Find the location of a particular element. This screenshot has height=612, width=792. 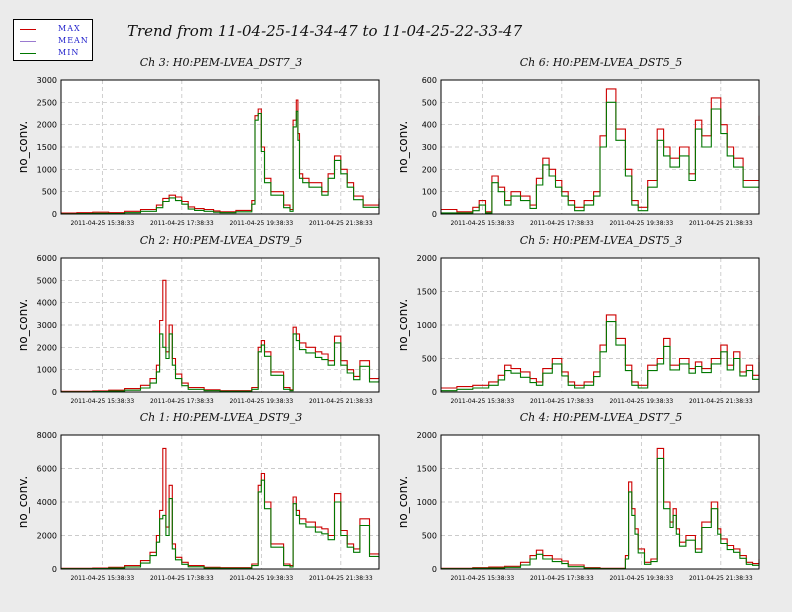

ch6-xtick-label: 2011-04-25 17:38:33 is located at coordinates (562, 223).